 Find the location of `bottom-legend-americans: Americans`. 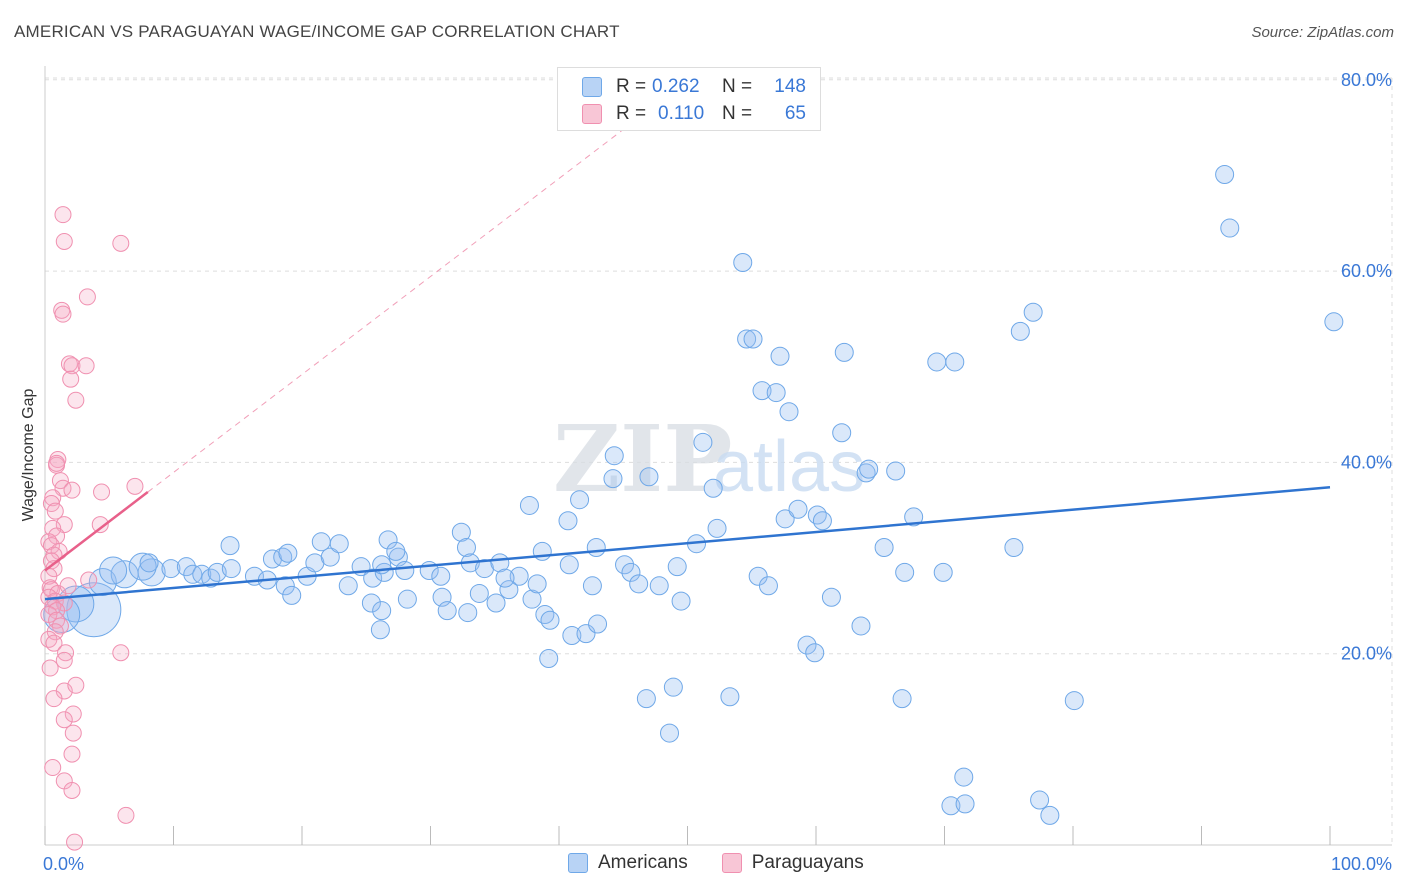

bottom-legend-americans: Americans is located at coordinates (628, 863).